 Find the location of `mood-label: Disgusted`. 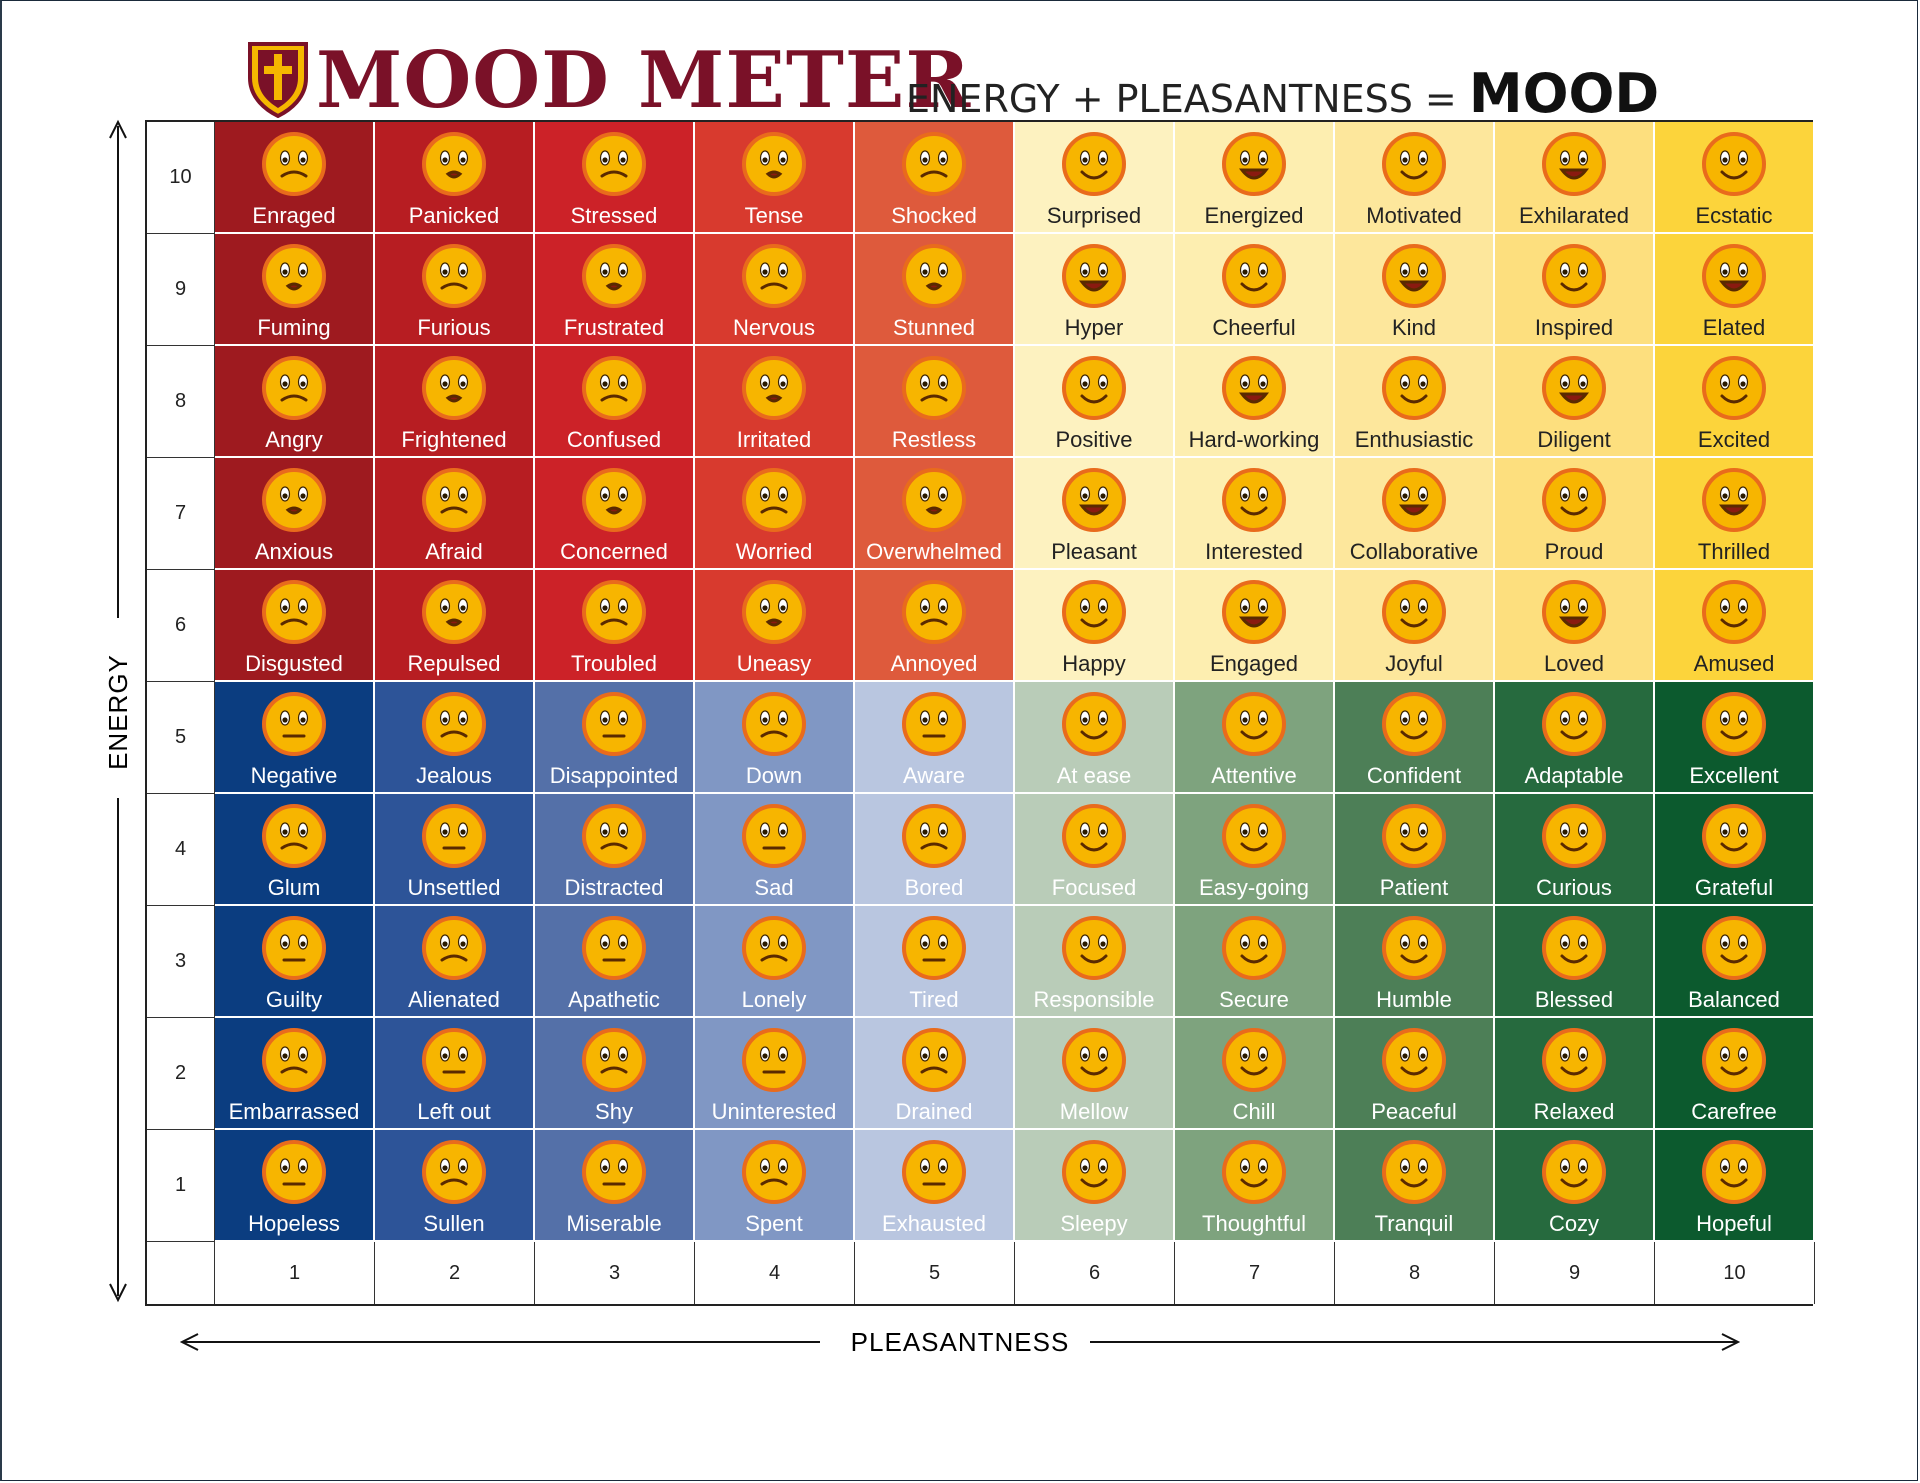

mood-label: Disgusted is located at coordinates (294, 663).